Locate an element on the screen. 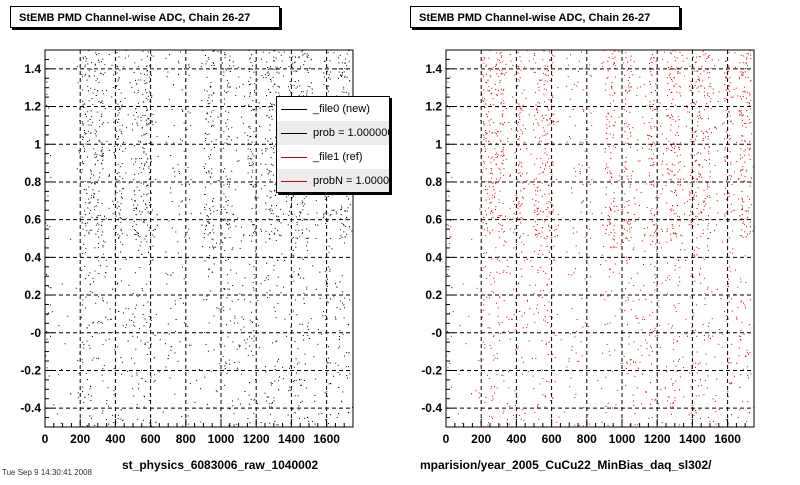 This screenshot has height=485, width=800. x-tick-label: 600 is located at coordinates (151, 439).